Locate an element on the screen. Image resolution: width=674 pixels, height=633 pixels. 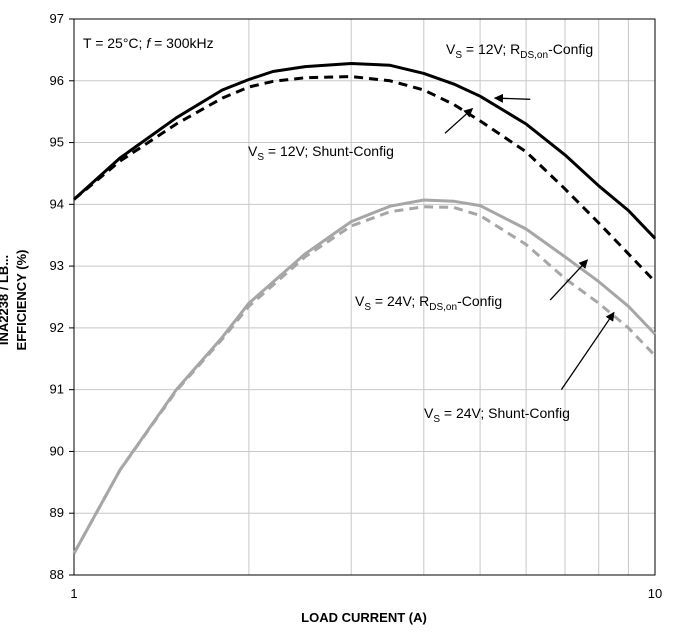
x-tick-label: 10 is located at coordinates (655, 593).